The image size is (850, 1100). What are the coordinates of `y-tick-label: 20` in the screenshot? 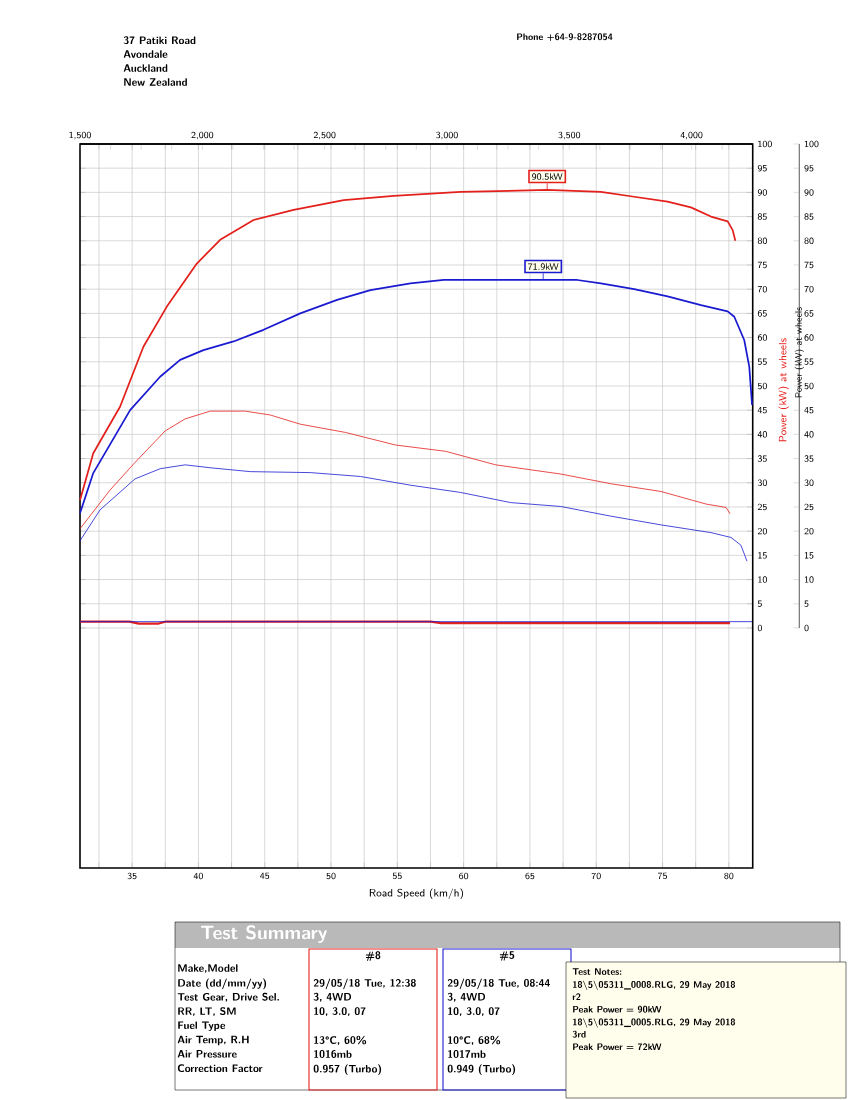 It's located at (762, 531).